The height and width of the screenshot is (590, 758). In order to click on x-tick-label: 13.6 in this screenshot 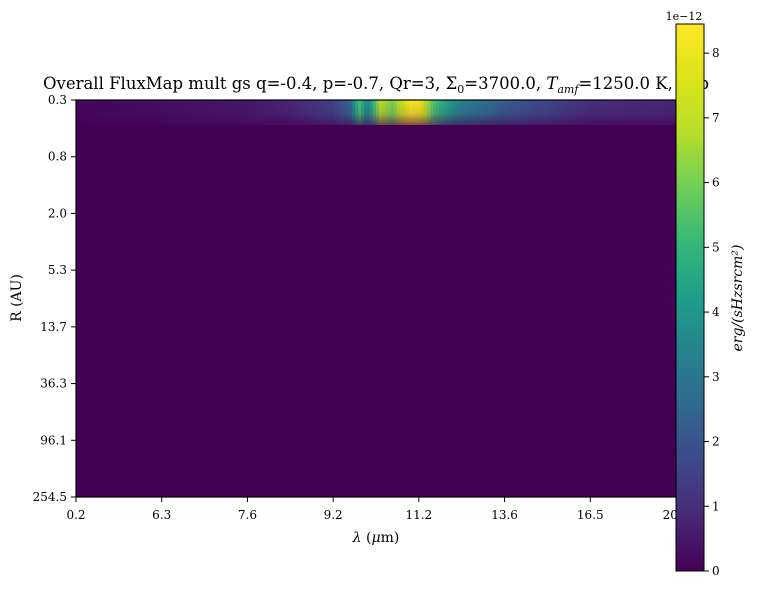, I will do `click(504, 515)`.